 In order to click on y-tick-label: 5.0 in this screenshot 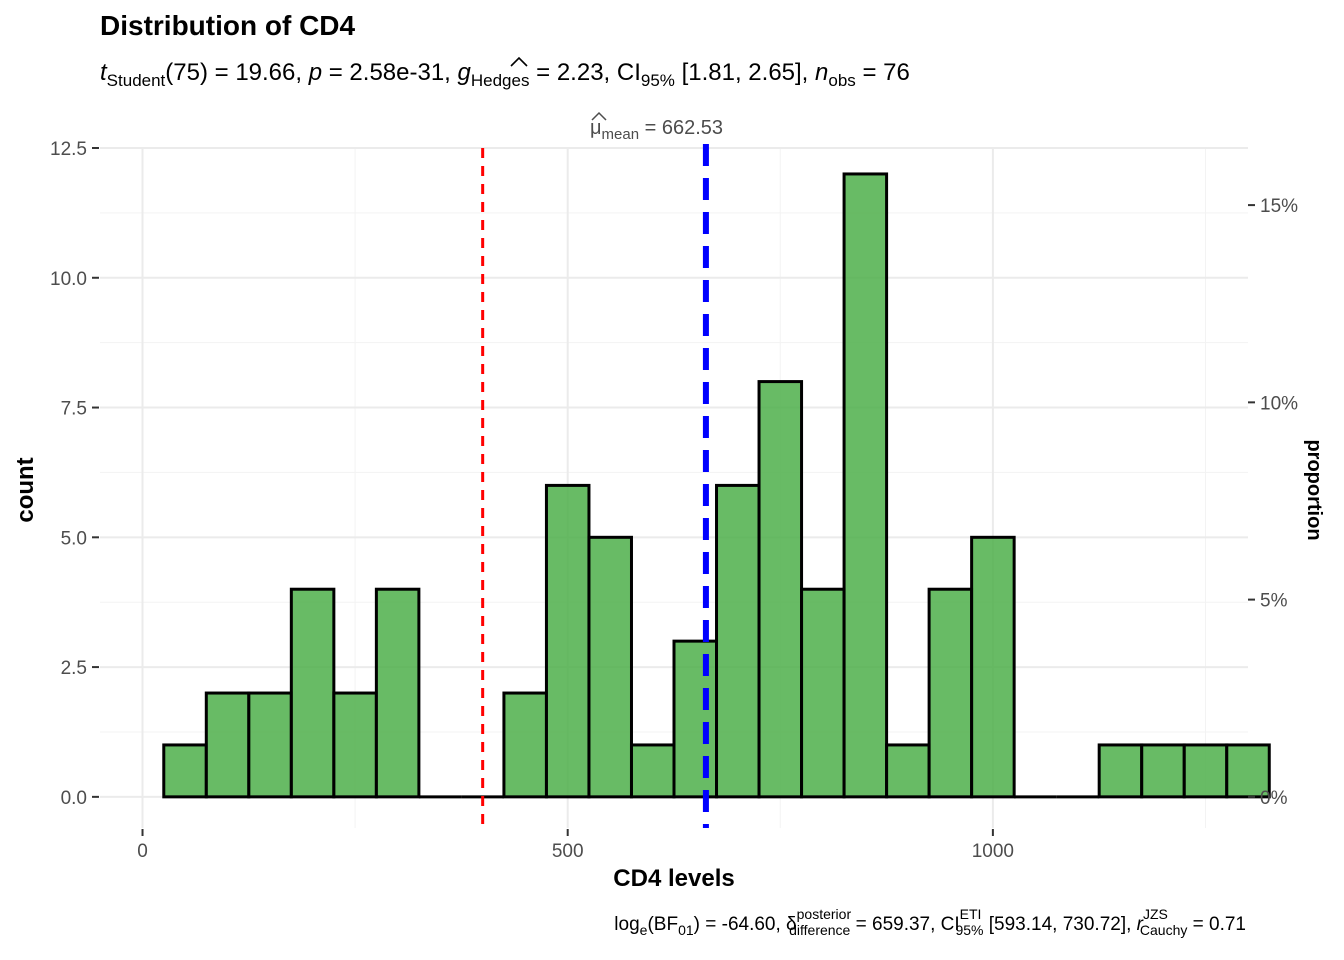, I will do `click(74, 538)`.